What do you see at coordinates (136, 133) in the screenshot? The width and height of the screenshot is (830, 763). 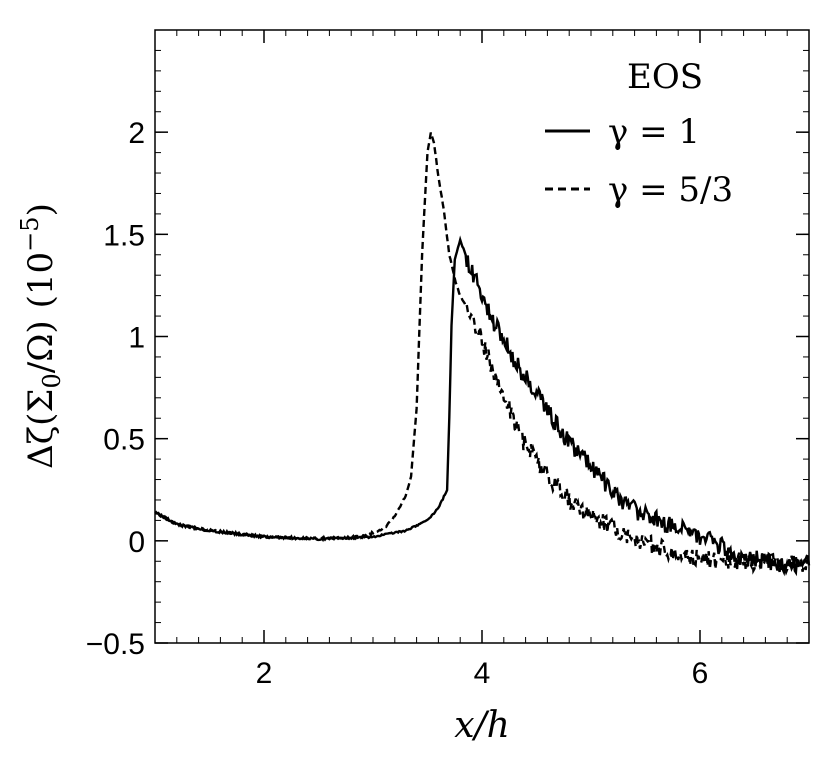 I see `y-tick-label: 2` at bounding box center [136, 133].